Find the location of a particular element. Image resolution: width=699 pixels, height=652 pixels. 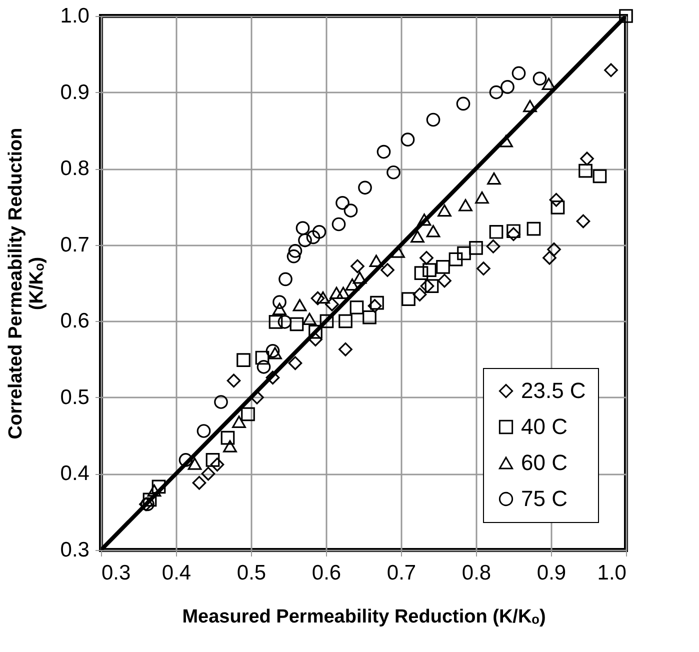

y-tick-label: 0.7 is located at coordinates (75, 244).